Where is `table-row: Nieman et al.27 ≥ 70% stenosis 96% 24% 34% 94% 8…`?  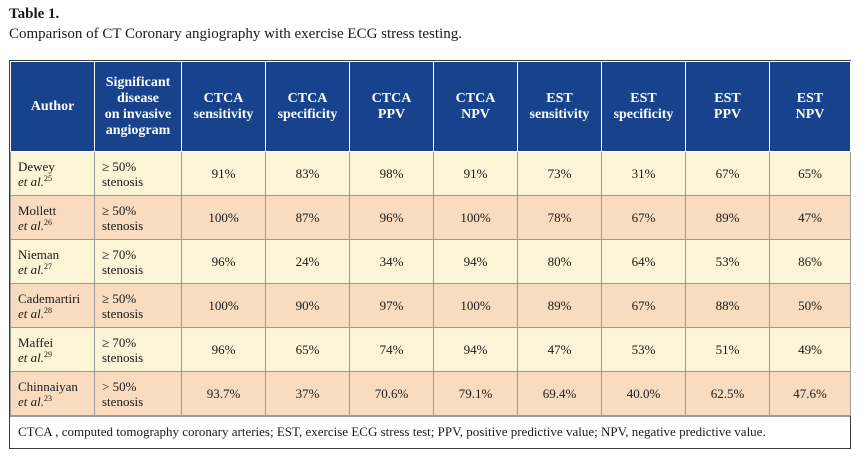
table-row: Nieman et al.27 ≥ 70% stenosis 96% 24% 34% 94% 8… is located at coordinates (430, 261).